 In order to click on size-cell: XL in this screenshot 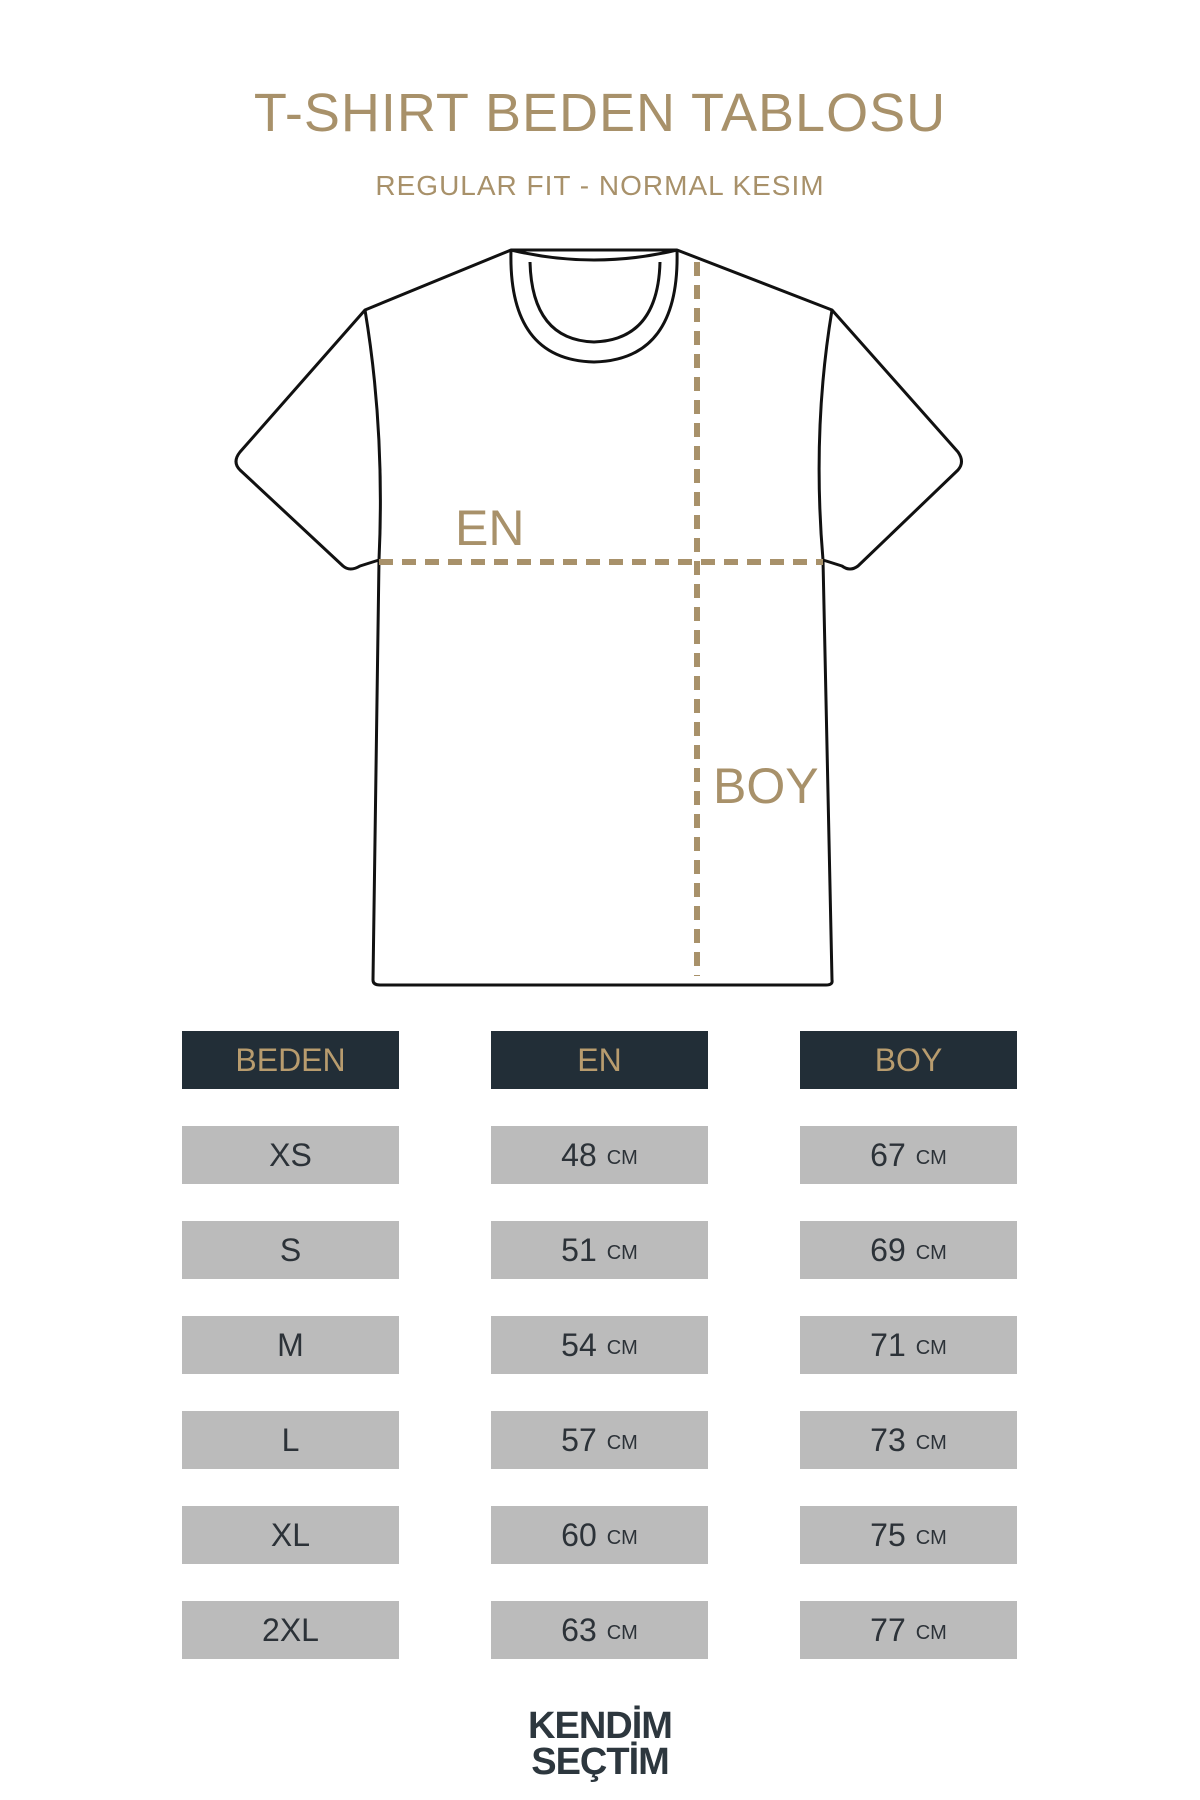, I will do `click(290, 1535)`.